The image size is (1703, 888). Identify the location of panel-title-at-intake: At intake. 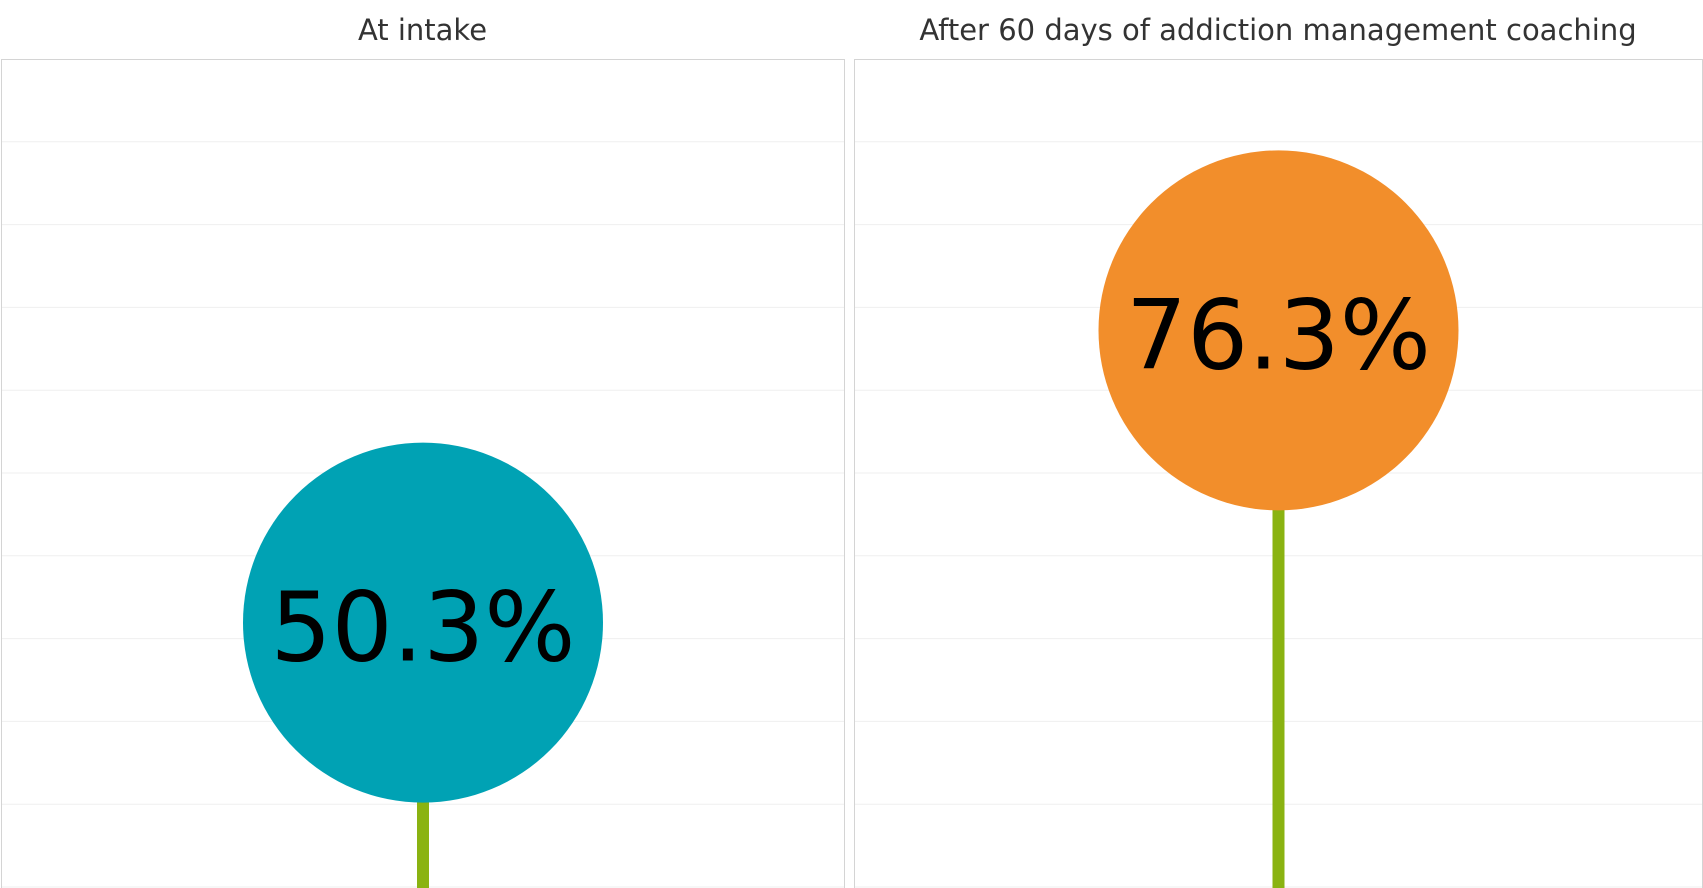
(422, 30).